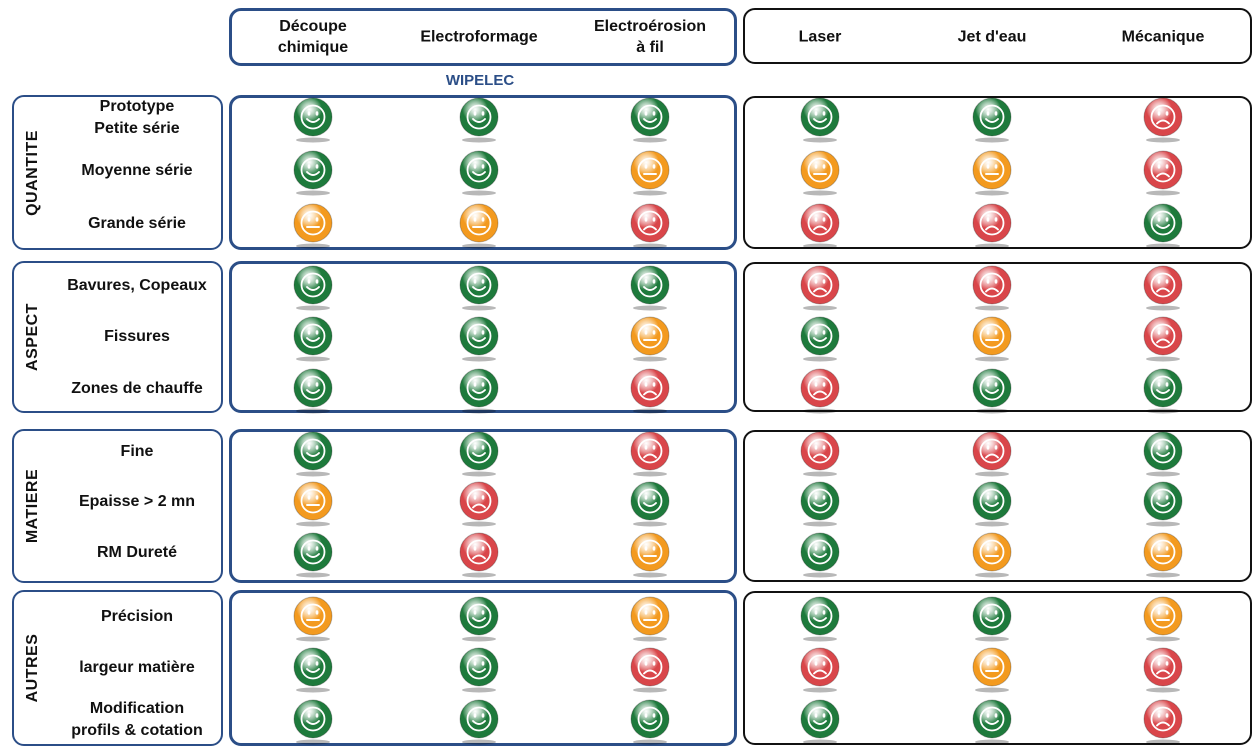 The width and height of the screenshot is (1260, 749). Describe the element at coordinates (820, 37) in the screenshot. I see `column-header-4: Laser` at that location.